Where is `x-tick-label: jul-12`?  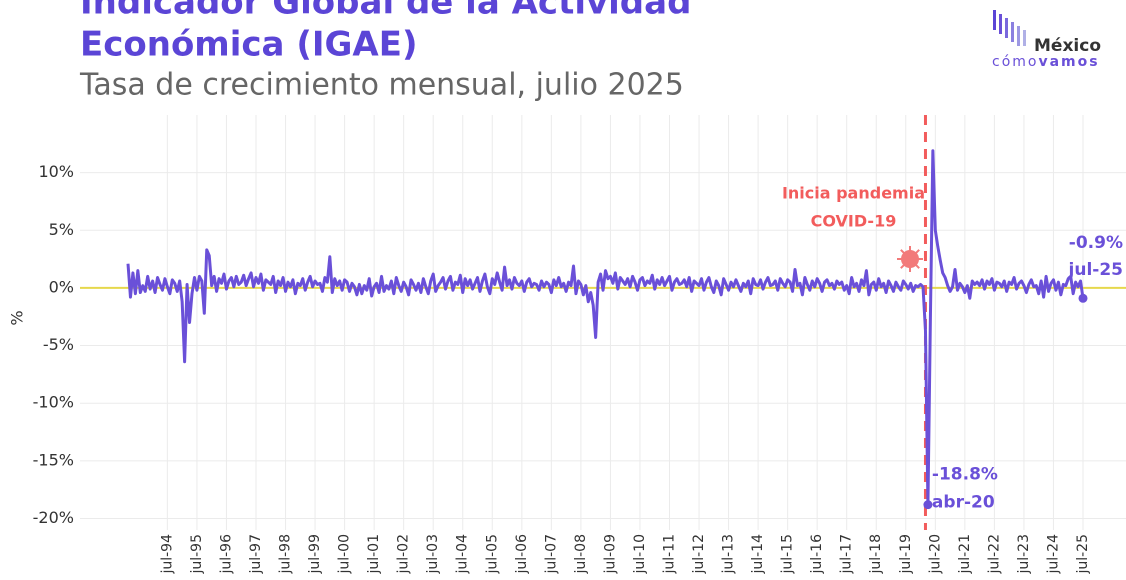 x-tick-label: jul-12 is located at coordinates (699, 554).